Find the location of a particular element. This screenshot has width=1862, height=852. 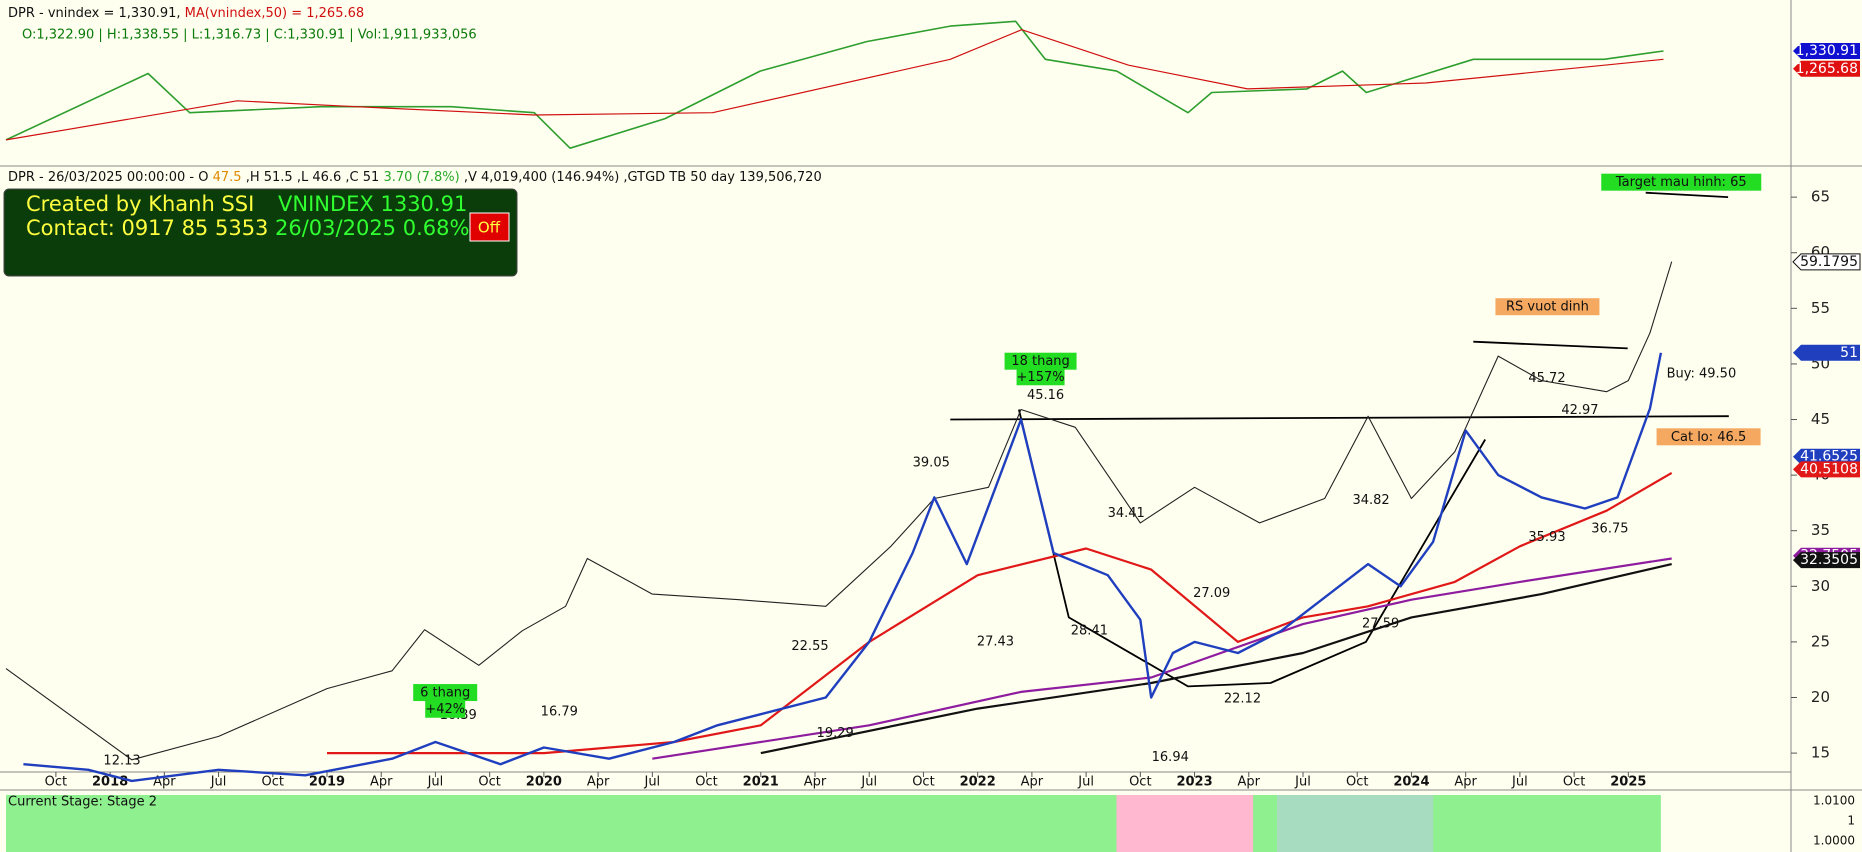

stage-tick-label: 1.0100 is located at coordinates (1834, 801).